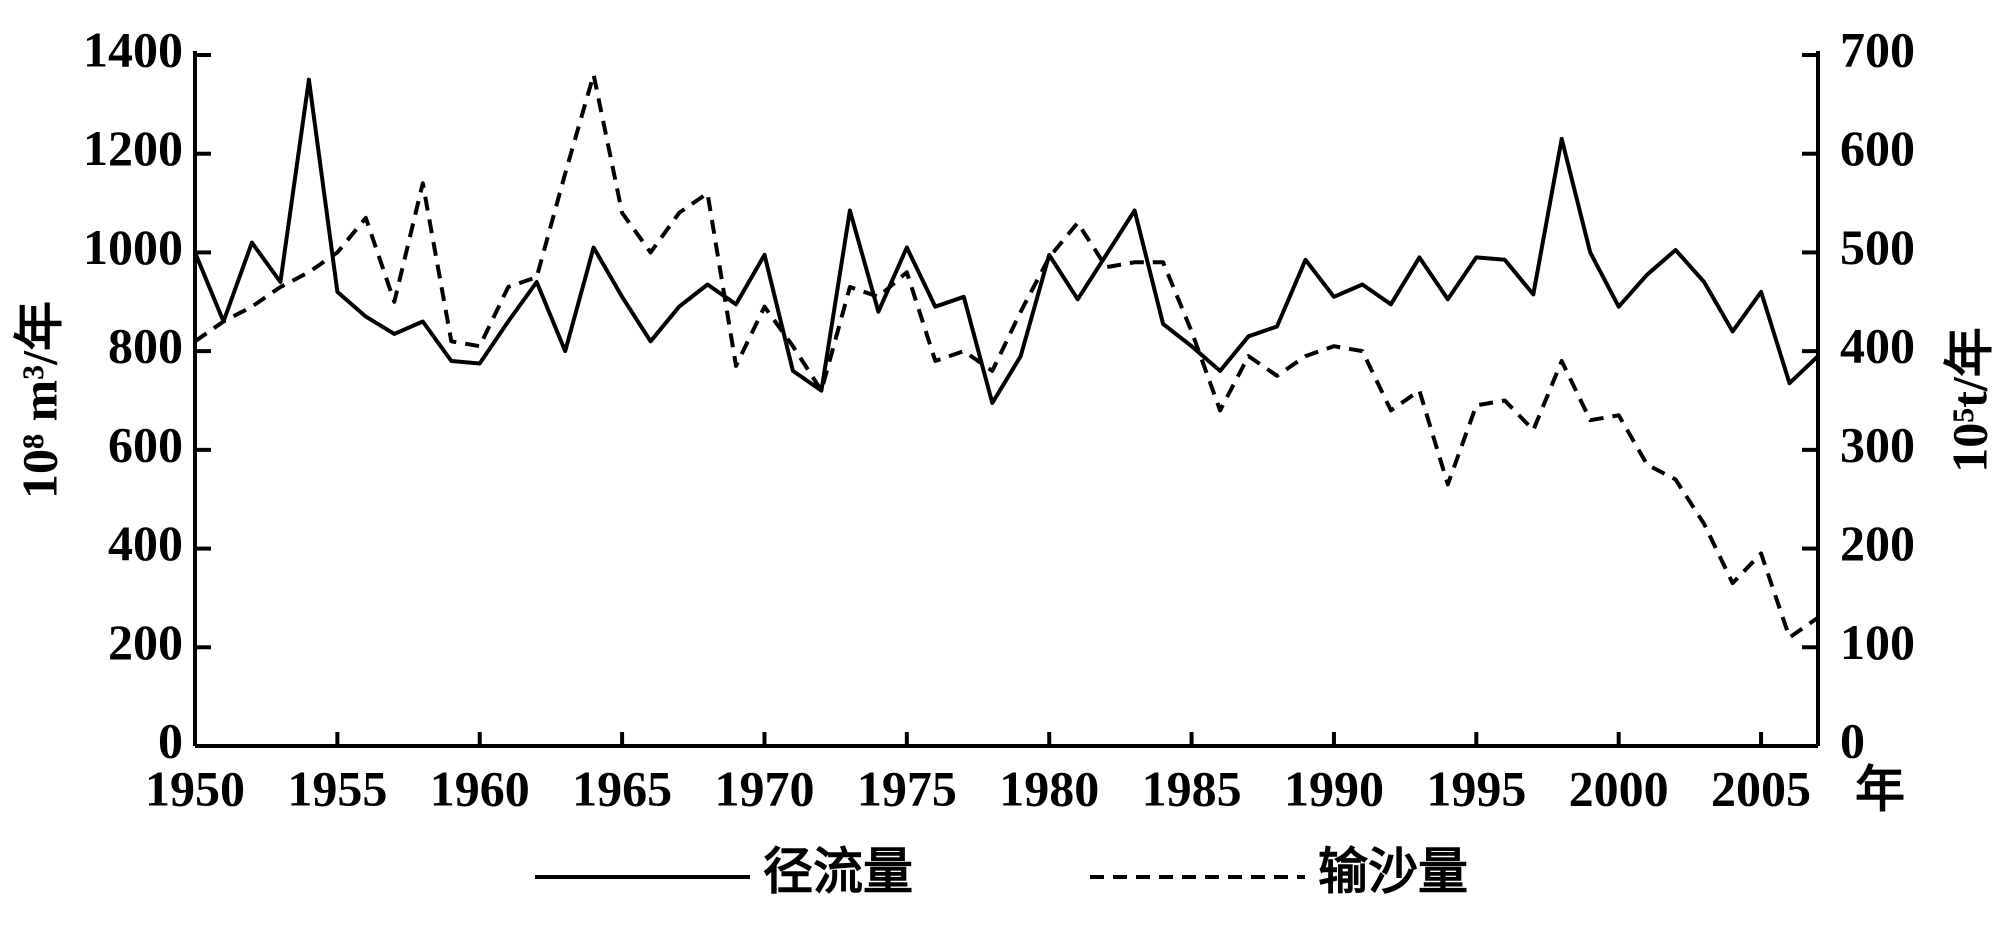  What do you see at coordinates (1877, 49) in the screenshot?
I see `y2-tick-label: 700` at bounding box center [1877, 49].